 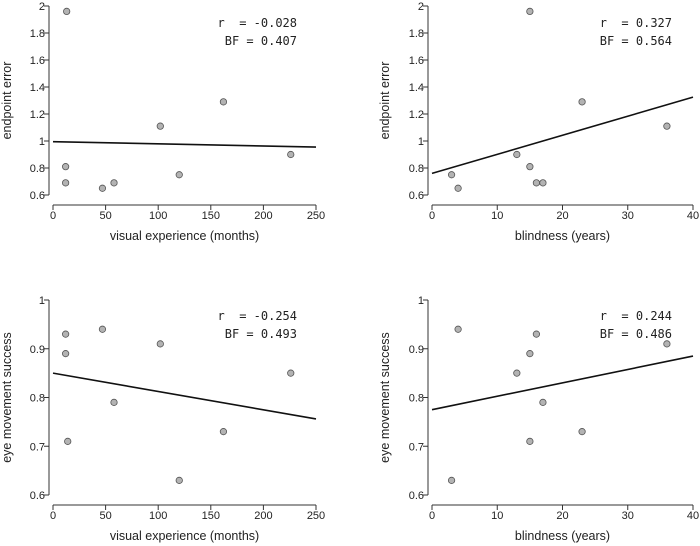 What do you see at coordinates (636, 334) in the screenshot?
I see `bf-statistic: BF = 0.486` at bounding box center [636, 334].